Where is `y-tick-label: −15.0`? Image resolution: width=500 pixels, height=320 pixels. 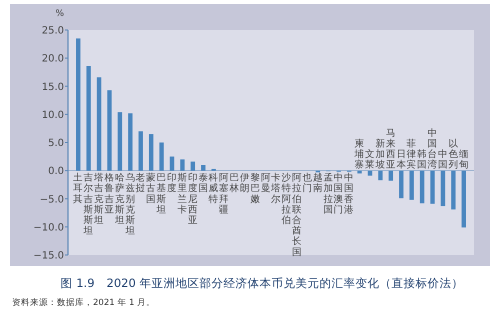
y-tick-label: −15.0 is located at coordinates (48, 256).